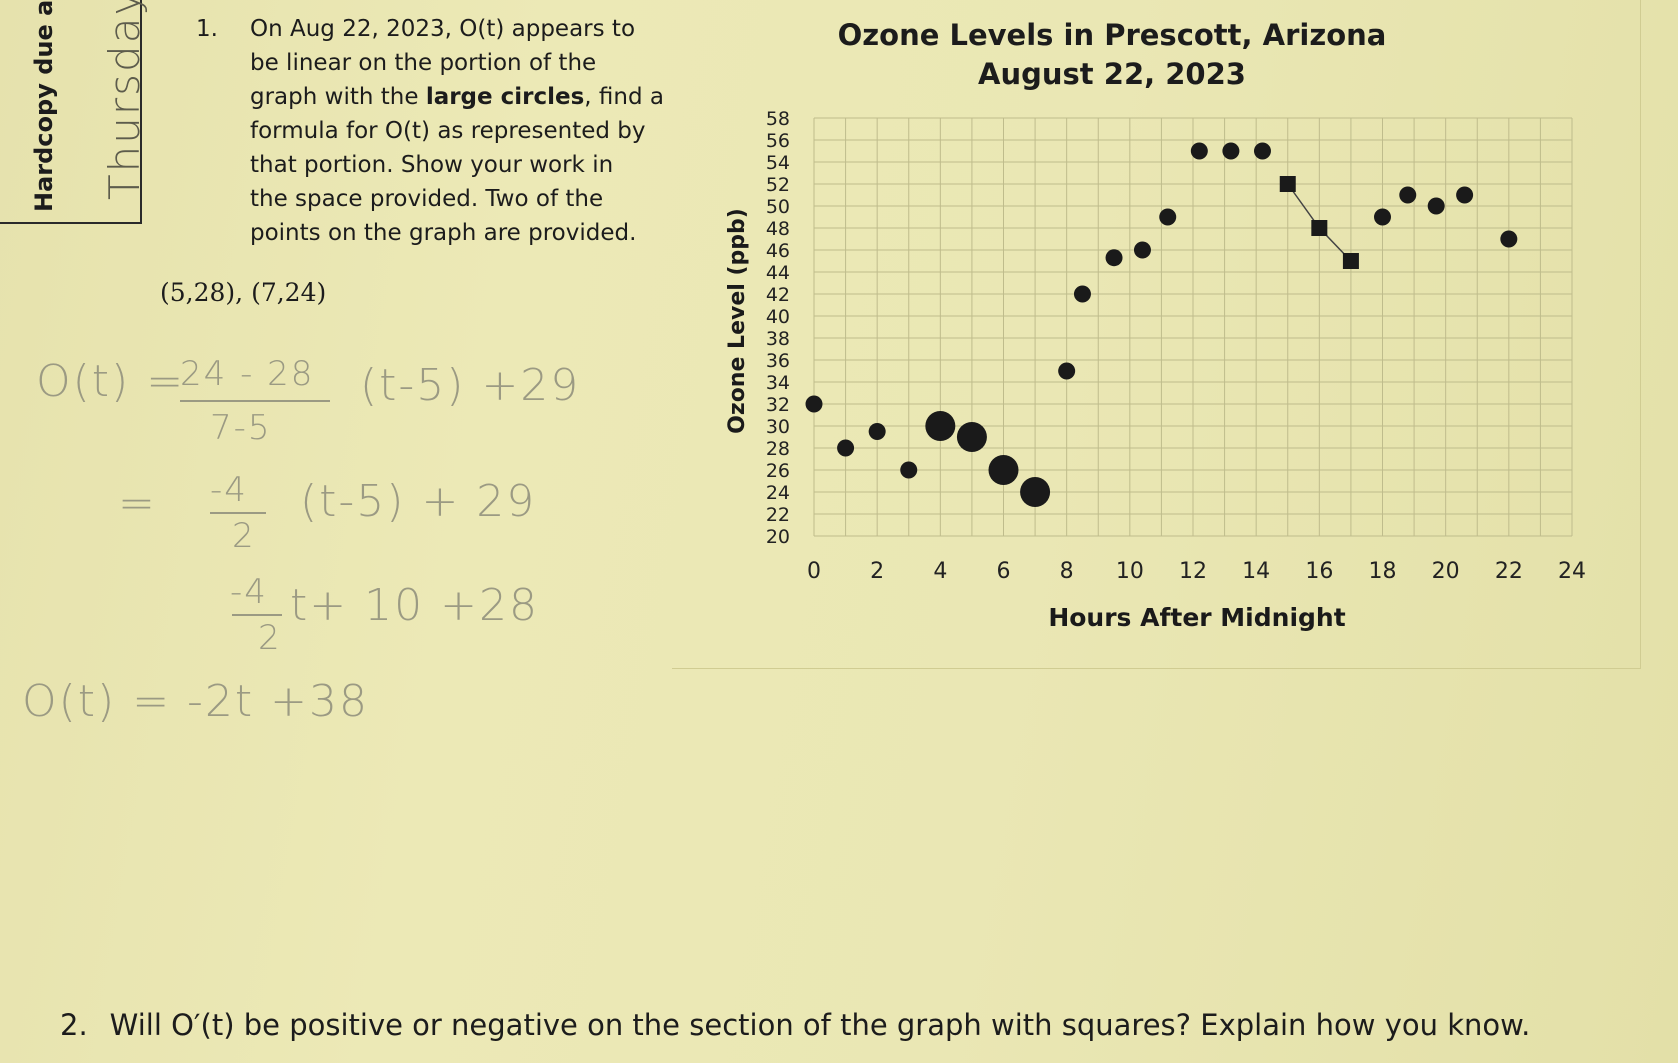  I want to click on work-line2-equals: =, so click(137, 503).